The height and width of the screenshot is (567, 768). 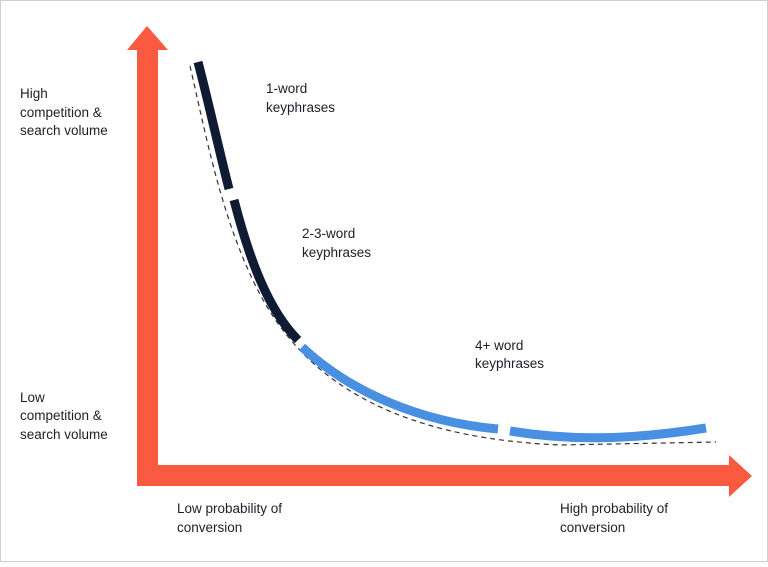 What do you see at coordinates (328, 233) in the screenshot?
I see `curve-label: 2-3-word` at bounding box center [328, 233].